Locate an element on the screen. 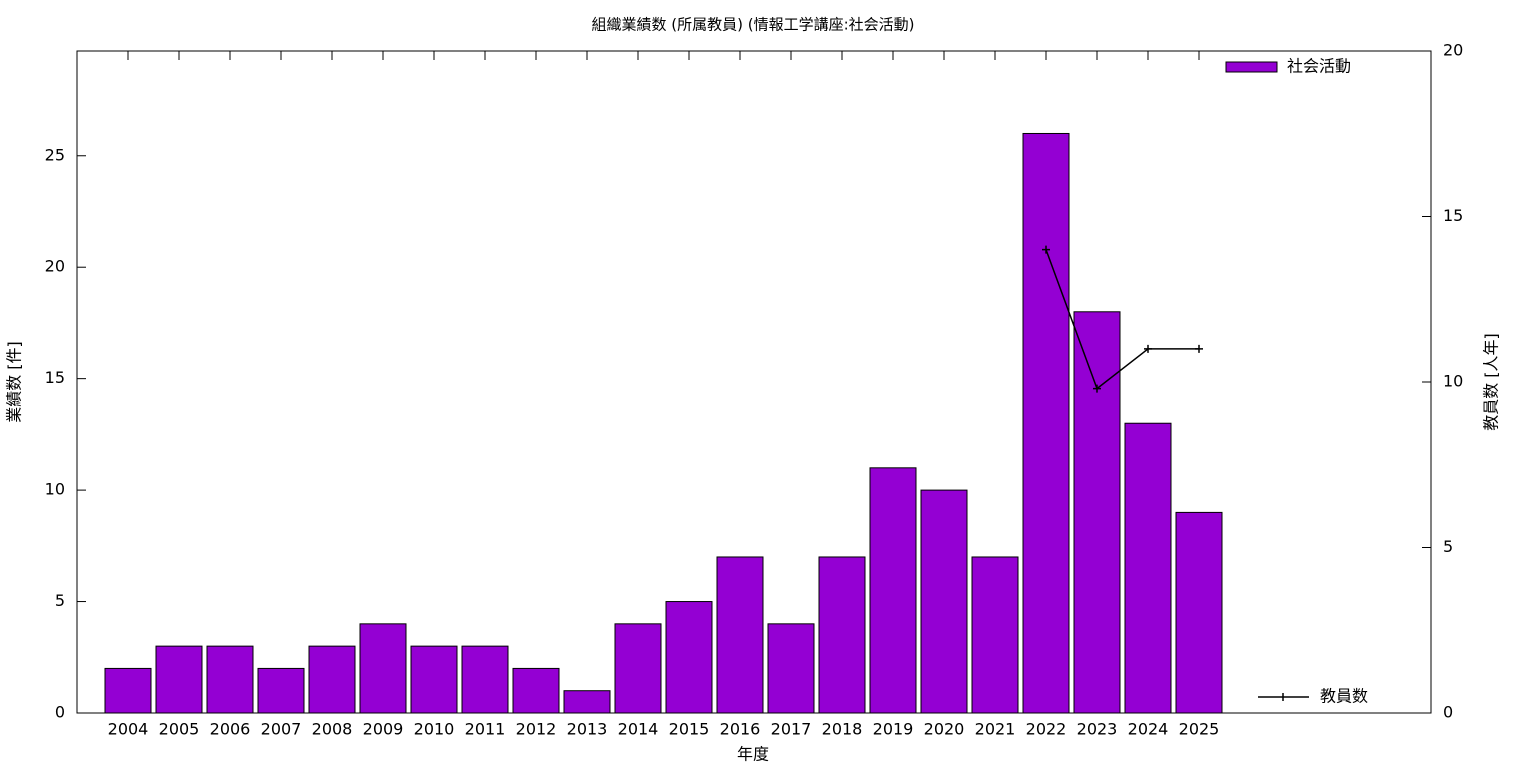 The height and width of the screenshot is (768, 1536). y2-tick-label: 20 is located at coordinates (1453, 50).